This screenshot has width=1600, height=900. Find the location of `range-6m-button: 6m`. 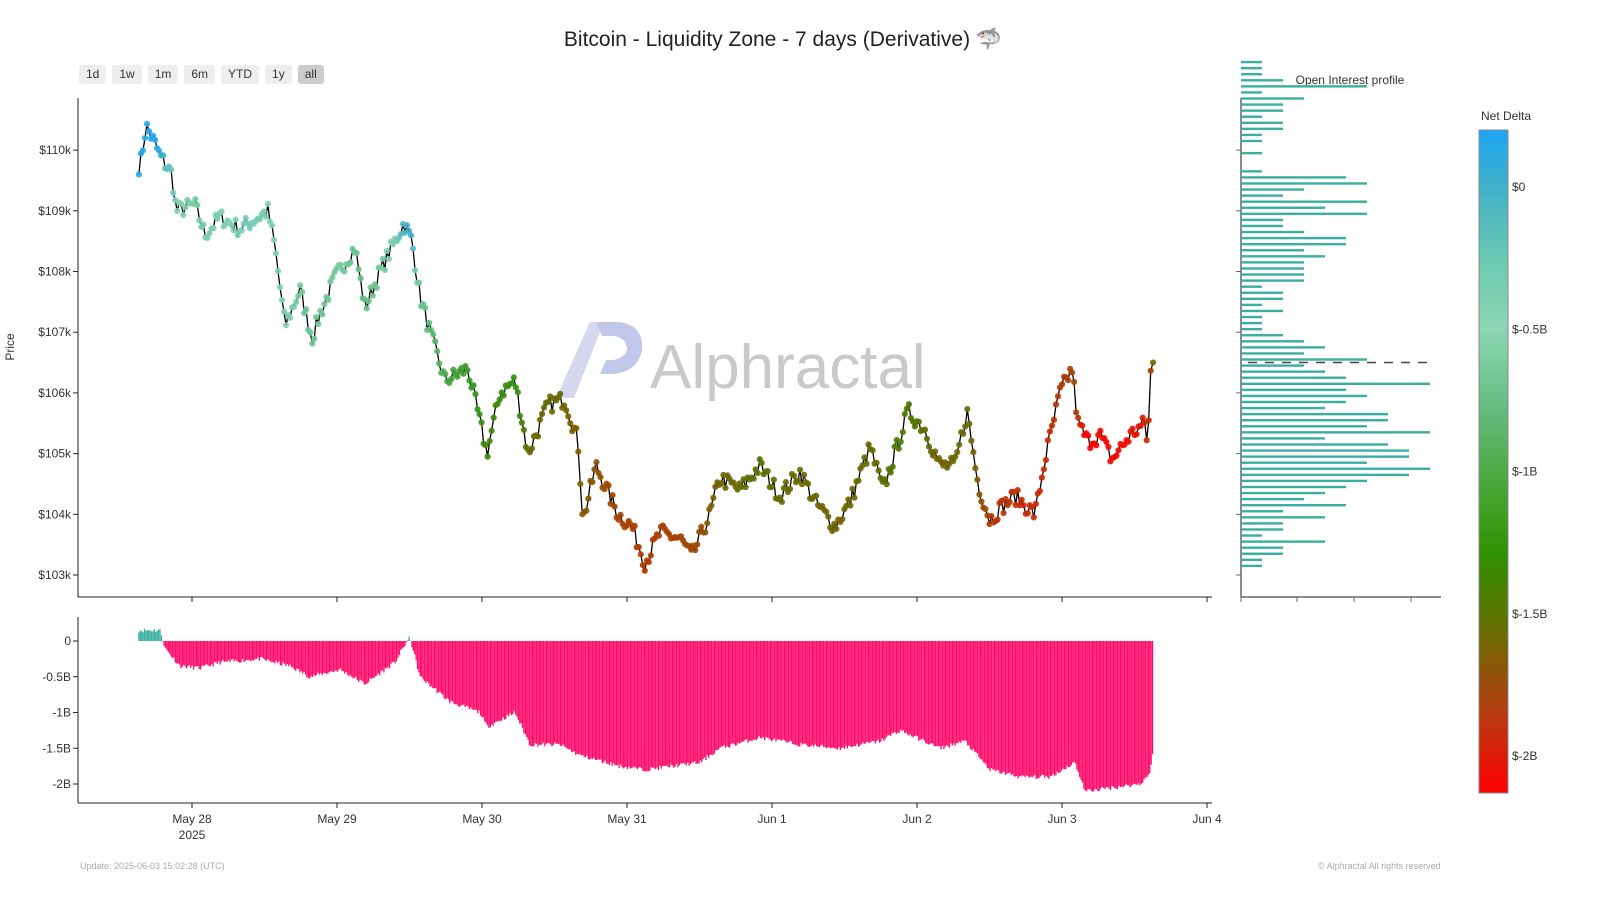

range-6m-button: 6m is located at coordinates (200, 74).